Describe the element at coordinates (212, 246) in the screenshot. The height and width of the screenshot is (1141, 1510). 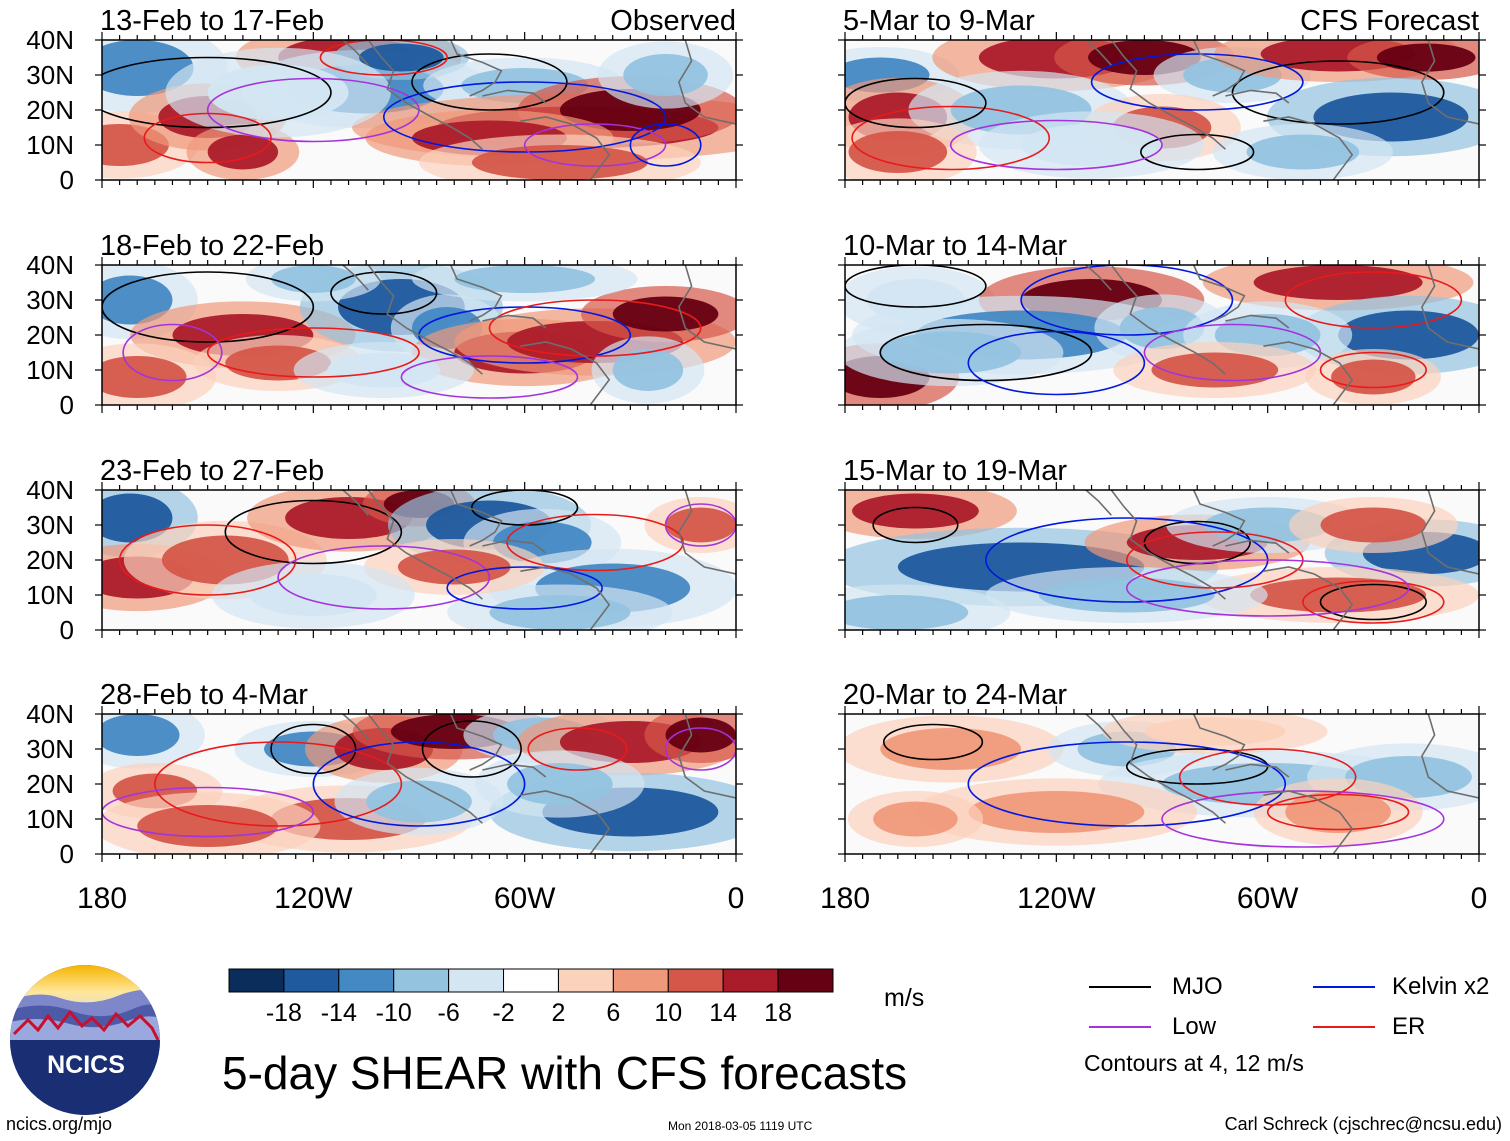
I see `panel-date-label: 18-Feb to 22-Feb` at that location.